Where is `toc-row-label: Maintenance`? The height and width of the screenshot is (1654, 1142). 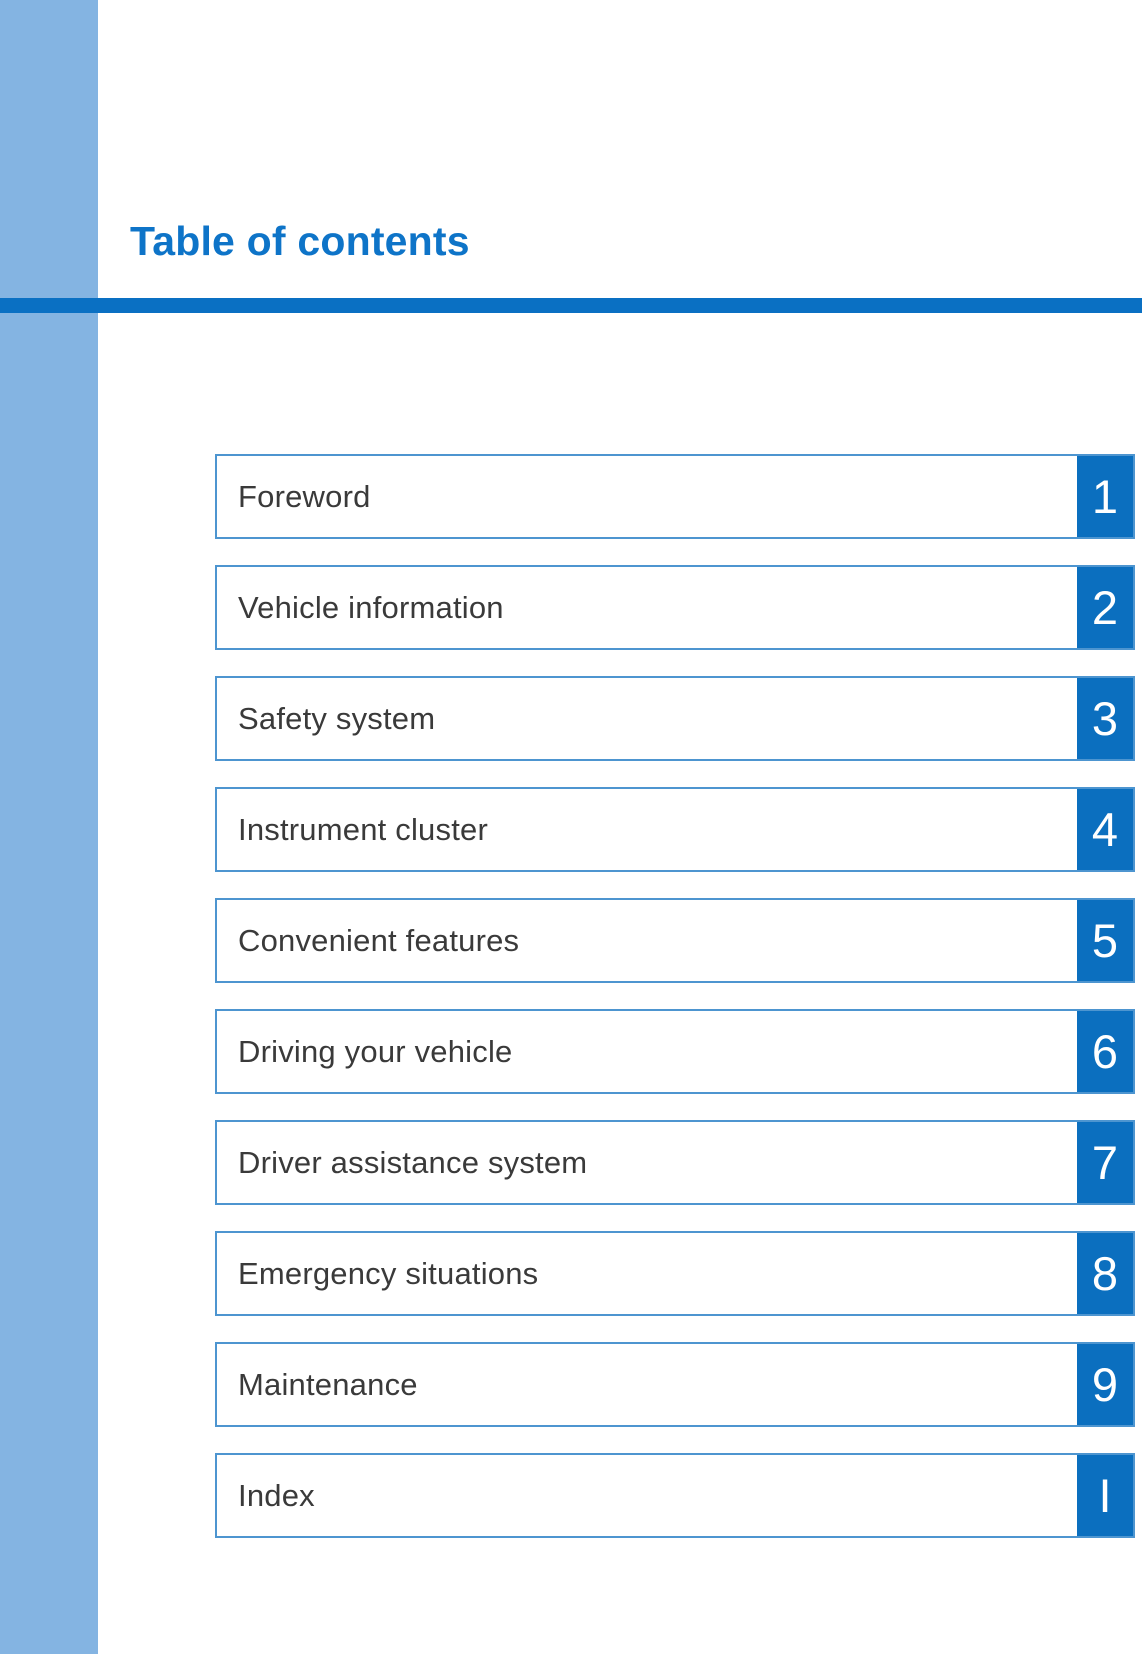 toc-row-label: Maintenance is located at coordinates (328, 1384).